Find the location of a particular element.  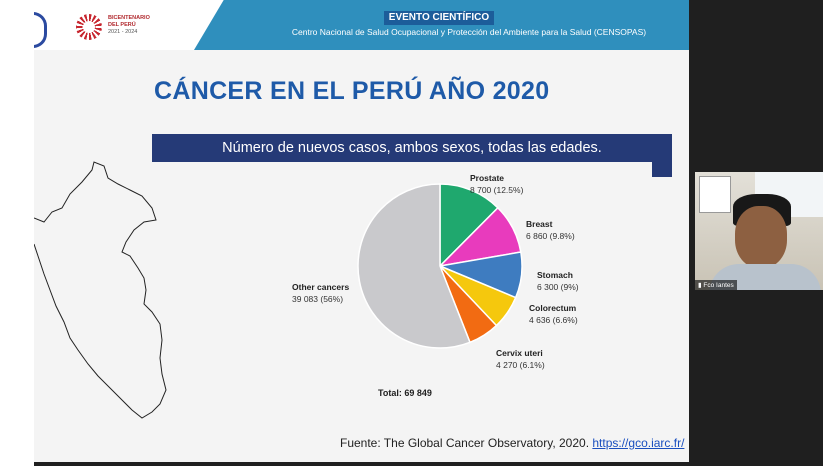

slide-title: CÁNCER EN EL PERÚ AÑO 2020 is located at coordinates (352, 91).